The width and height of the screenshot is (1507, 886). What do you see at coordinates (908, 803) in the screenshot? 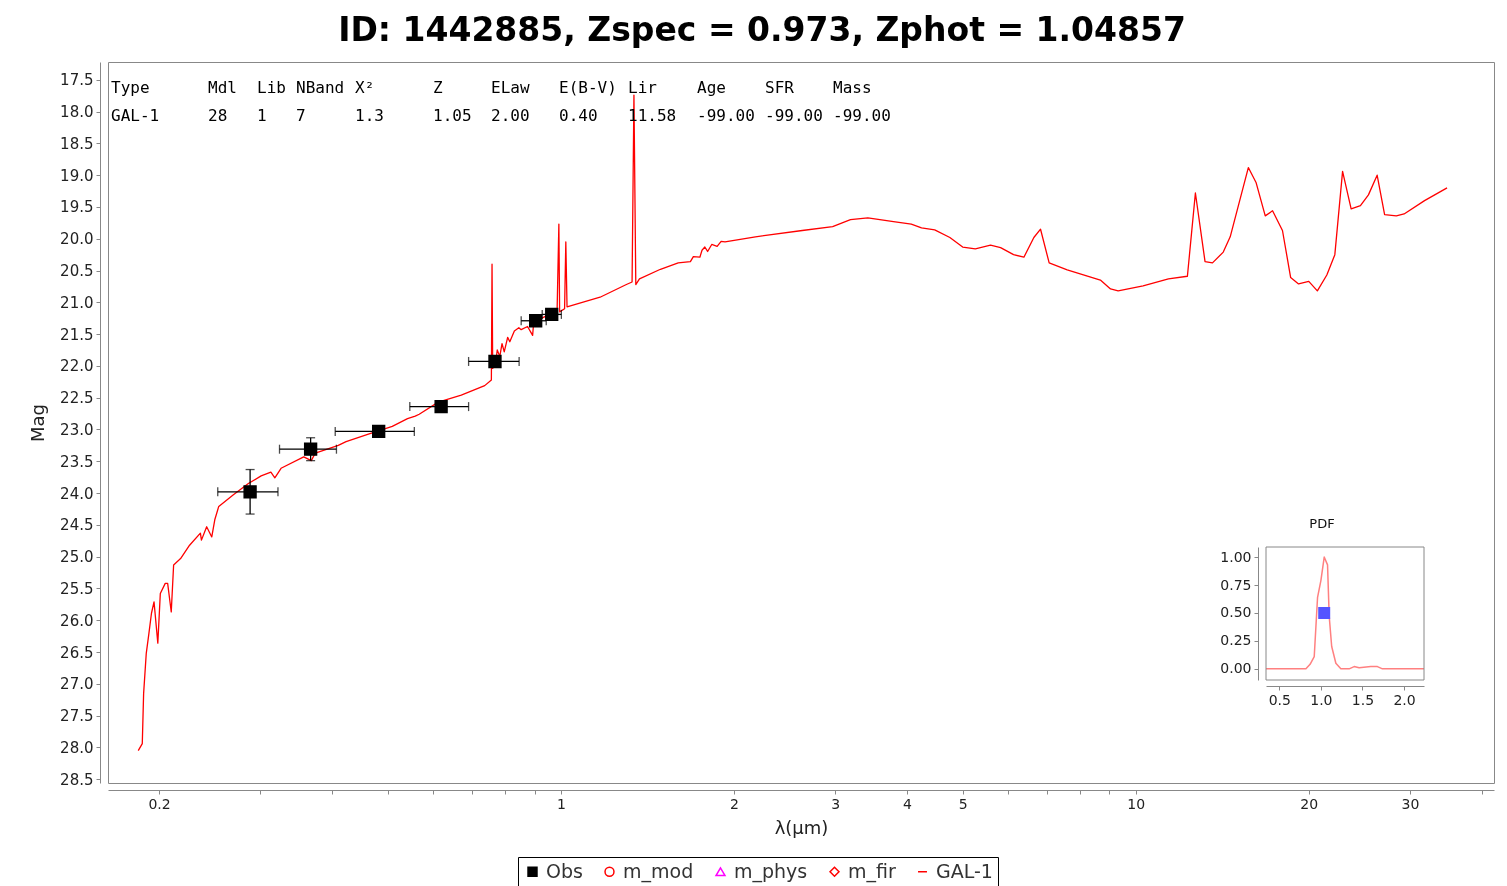
I see `x-tick-label: 4` at bounding box center [908, 803].